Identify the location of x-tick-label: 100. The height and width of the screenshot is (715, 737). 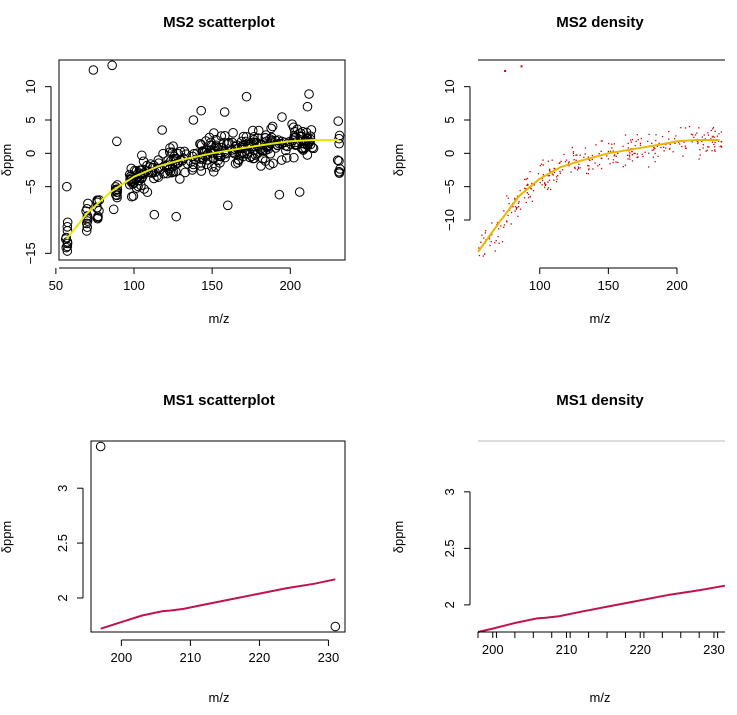
(134, 285).